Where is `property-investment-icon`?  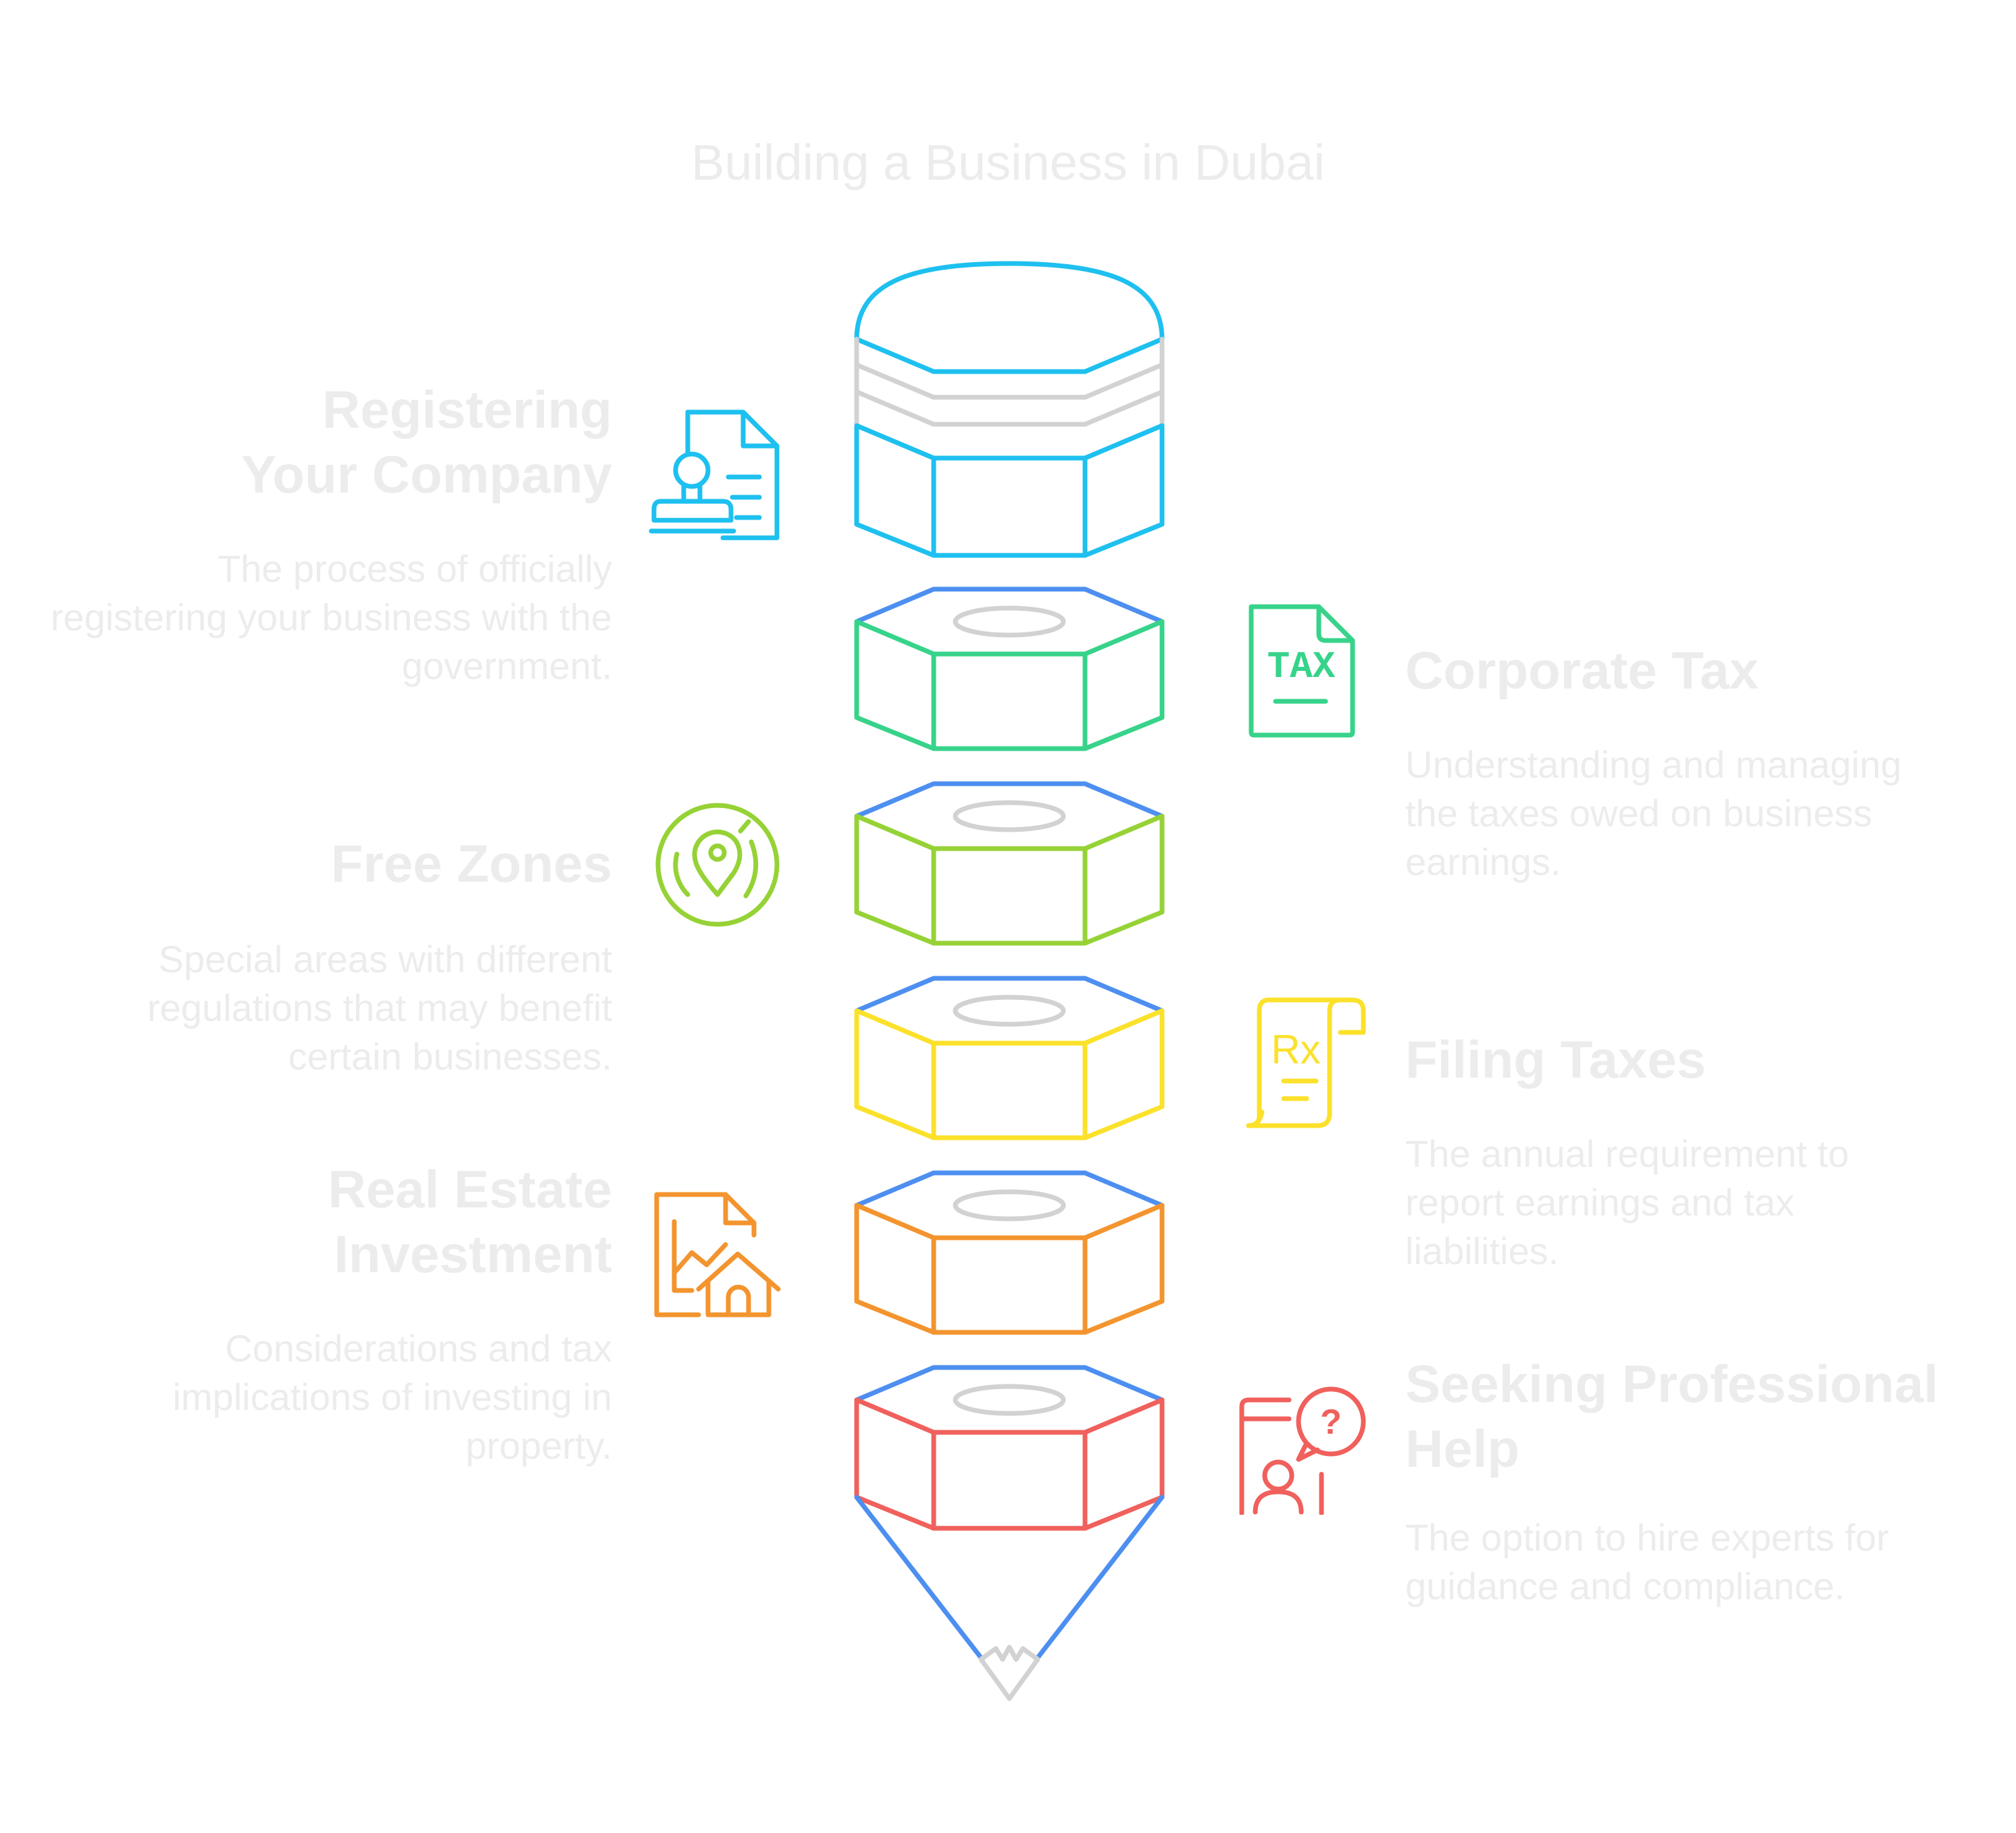 property-investment-icon is located at coordinates (717, 1254).